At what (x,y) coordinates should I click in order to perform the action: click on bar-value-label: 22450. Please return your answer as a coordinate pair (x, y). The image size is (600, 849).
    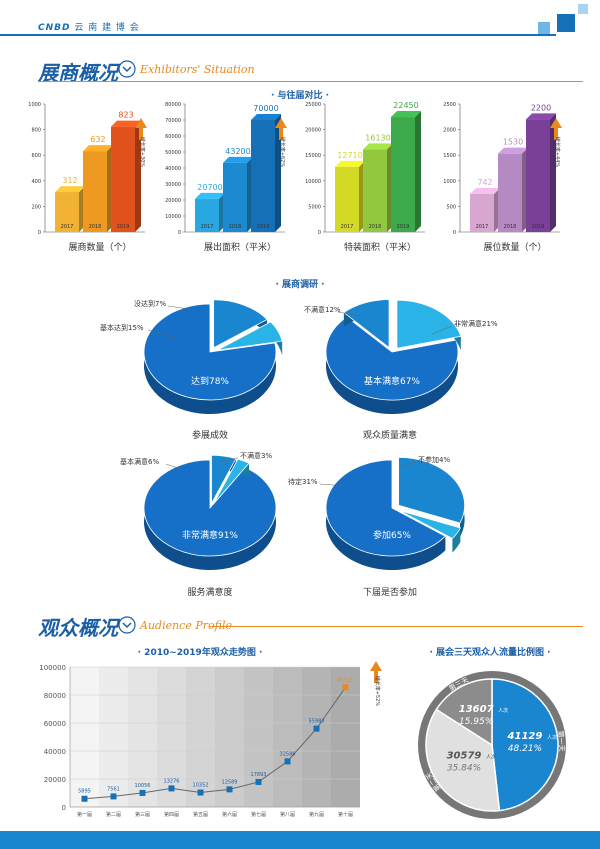
    Looking at the image, I should click on (405, 105).